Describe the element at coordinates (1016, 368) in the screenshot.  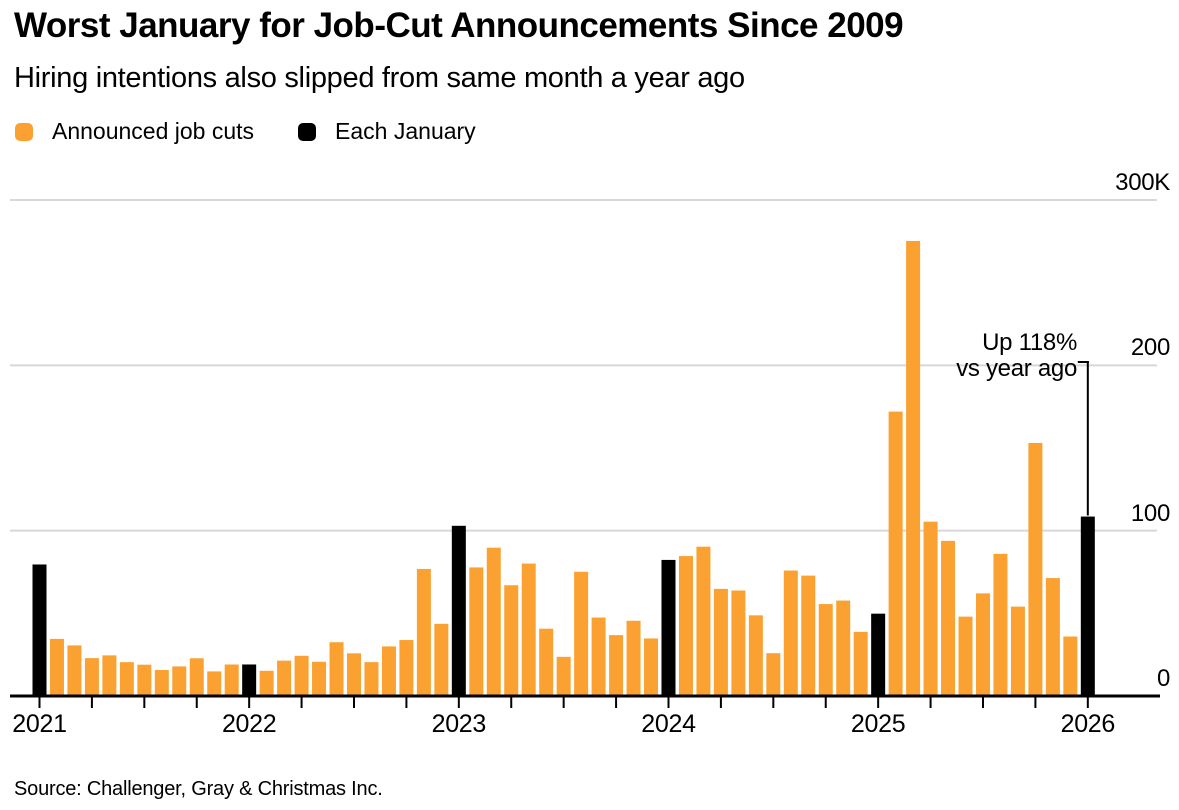
I see `annotation-line2: vs year ago` at that location.